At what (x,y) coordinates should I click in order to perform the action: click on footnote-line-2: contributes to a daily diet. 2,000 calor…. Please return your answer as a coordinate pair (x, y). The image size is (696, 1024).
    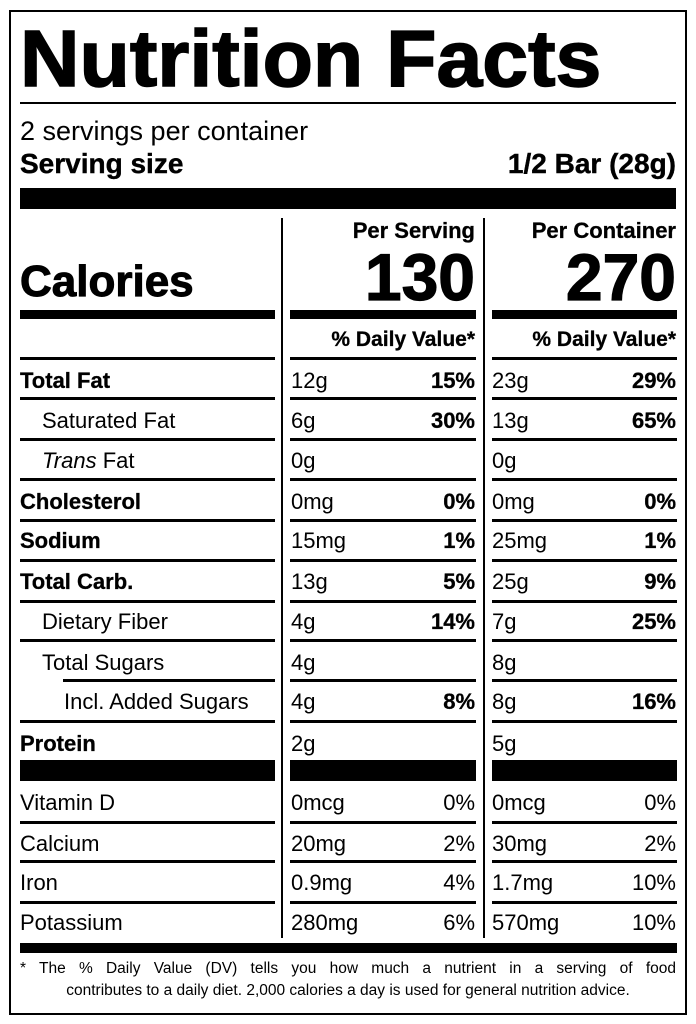
    Looking at the image, I should click on (348, 990).